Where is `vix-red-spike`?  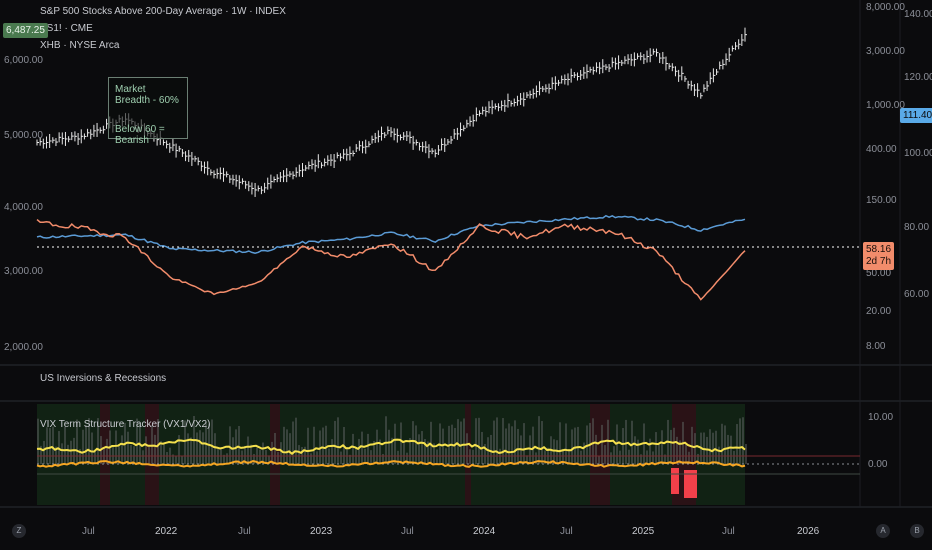 vix-red-spike is located at coordinates (675, 481).